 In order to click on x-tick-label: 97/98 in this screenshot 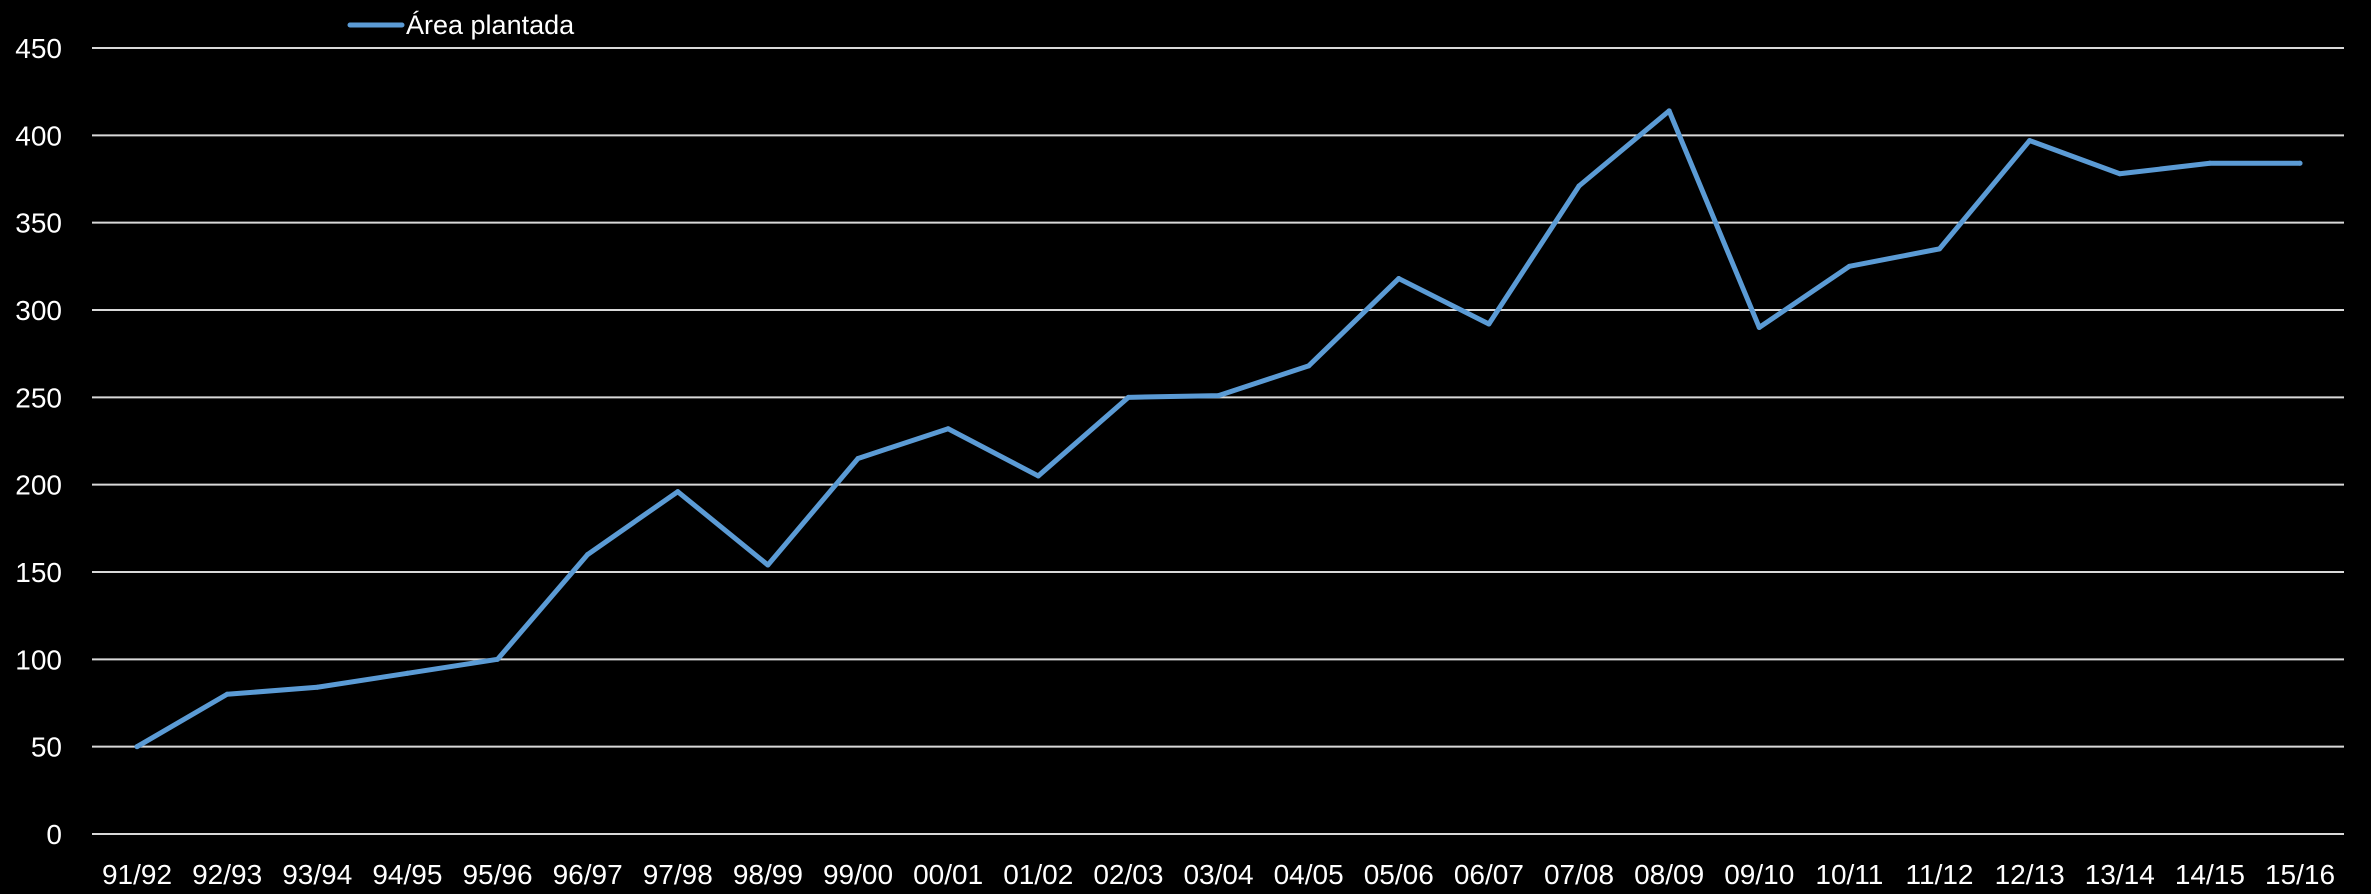, I will do `click(678, 874)`.